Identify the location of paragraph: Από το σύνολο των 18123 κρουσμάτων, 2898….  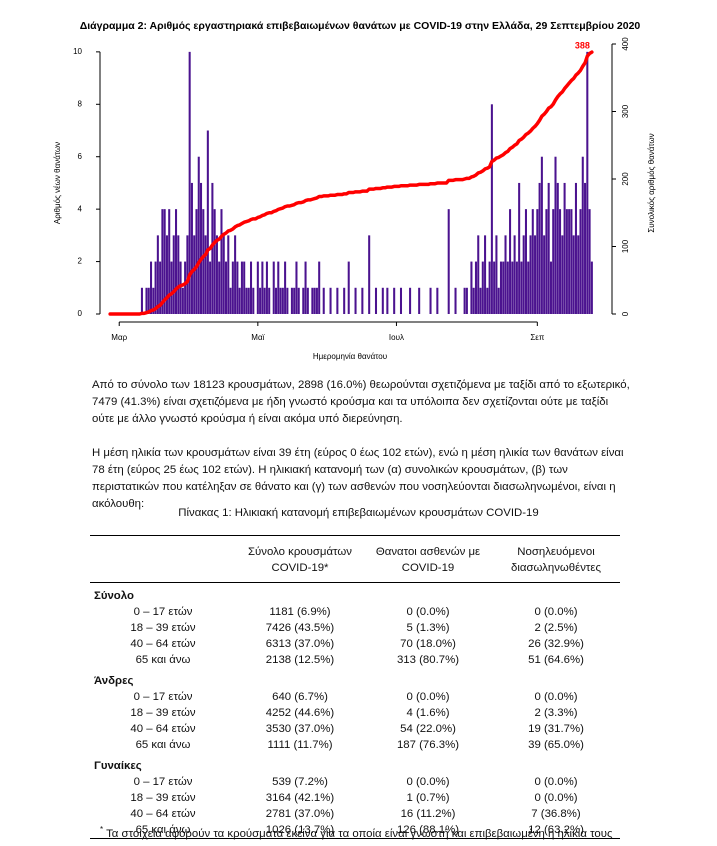
(361, 402).